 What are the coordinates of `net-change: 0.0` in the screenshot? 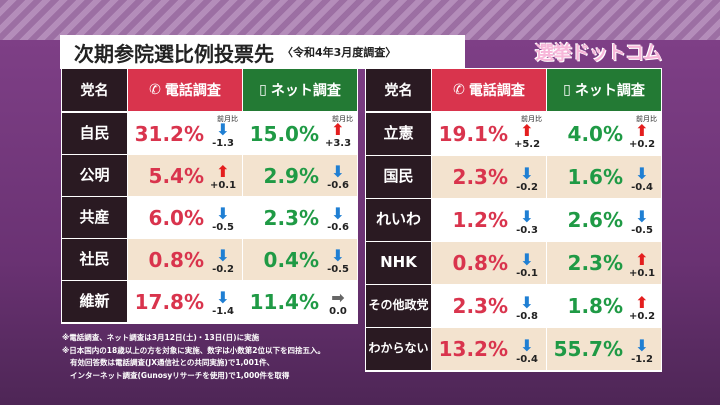 It's located at (338, 311).